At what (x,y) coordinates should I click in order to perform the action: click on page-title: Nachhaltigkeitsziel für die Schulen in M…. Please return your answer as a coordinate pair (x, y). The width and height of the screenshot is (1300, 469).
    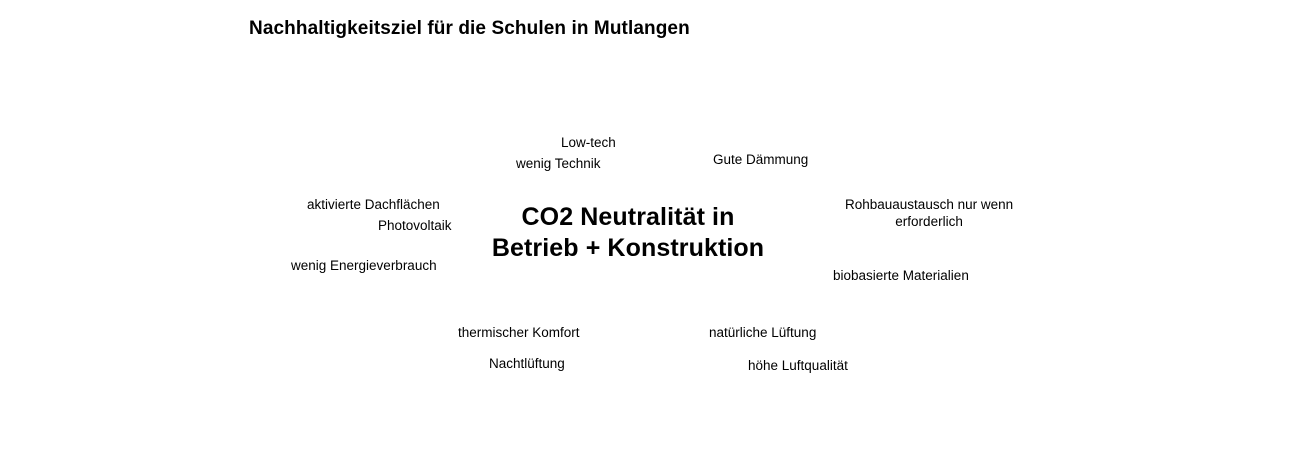
    Looking at the image, I should click on (469, 28).